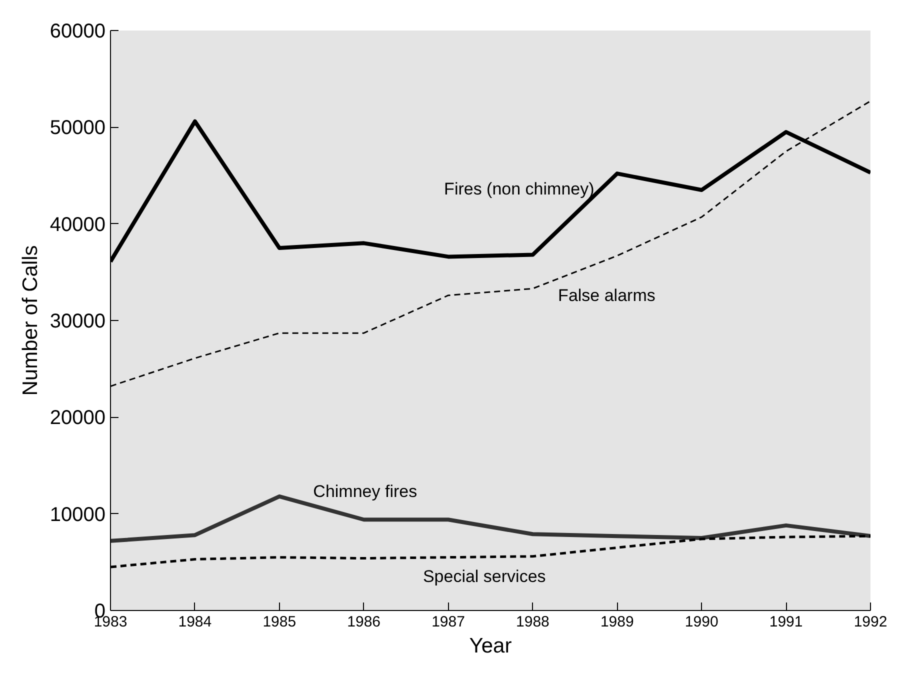  What do you see at coordinates (78, 31) in the screenshot?
I see `y-tick-label: 60000` at bounding box center [78, 31].